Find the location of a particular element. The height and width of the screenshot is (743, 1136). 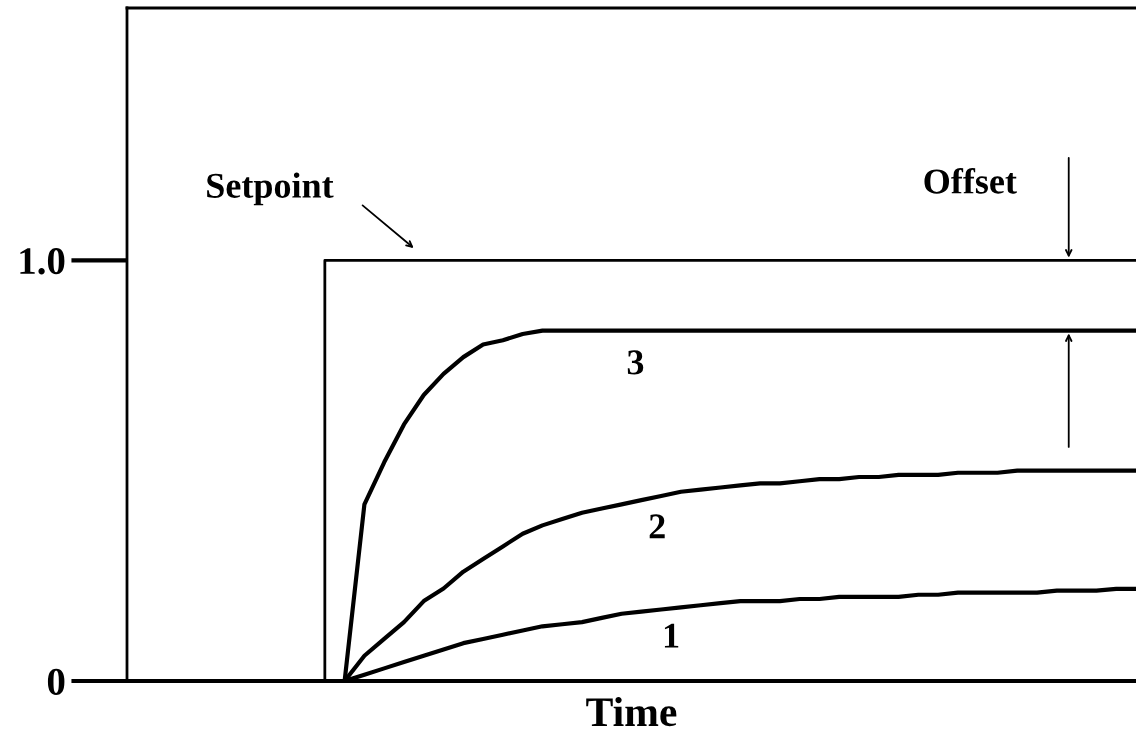

annotation: Offset is located at coordinates (970, 180).